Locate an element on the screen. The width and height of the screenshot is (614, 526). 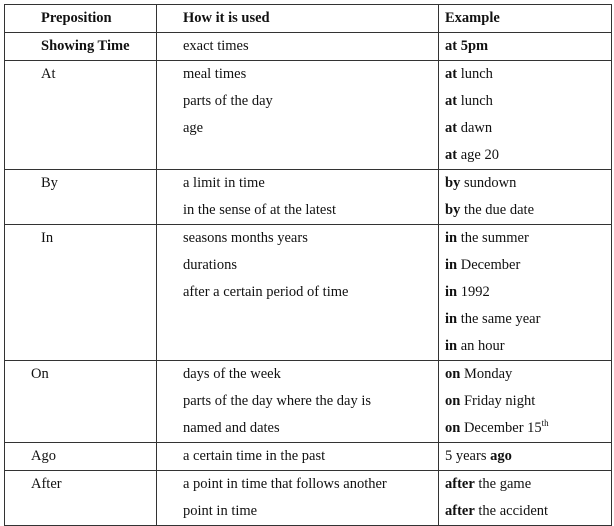
example-line: in the same year is located at coordinates (528, 319).